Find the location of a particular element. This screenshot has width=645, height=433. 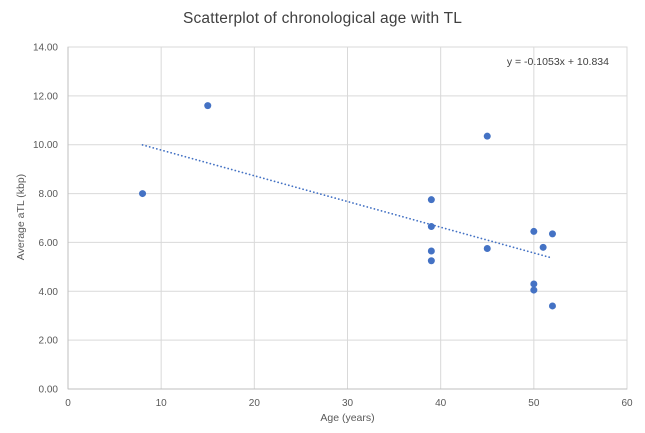

y-tick-label: 14.00 is located at coordinates (45, 48).